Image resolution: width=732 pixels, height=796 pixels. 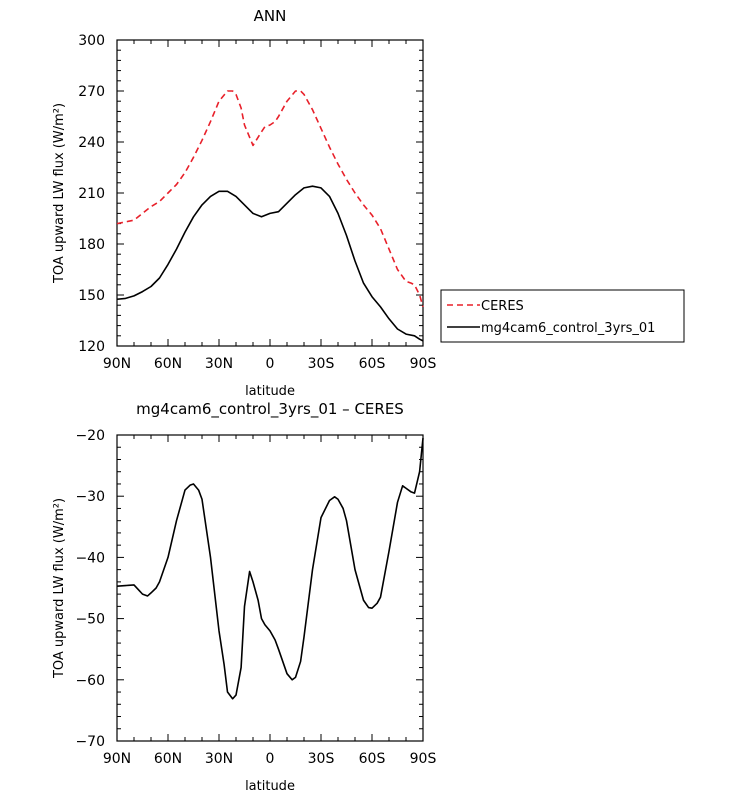 I want to click on bottom-x-tick-label: 60N, so click(x=168, y=759).